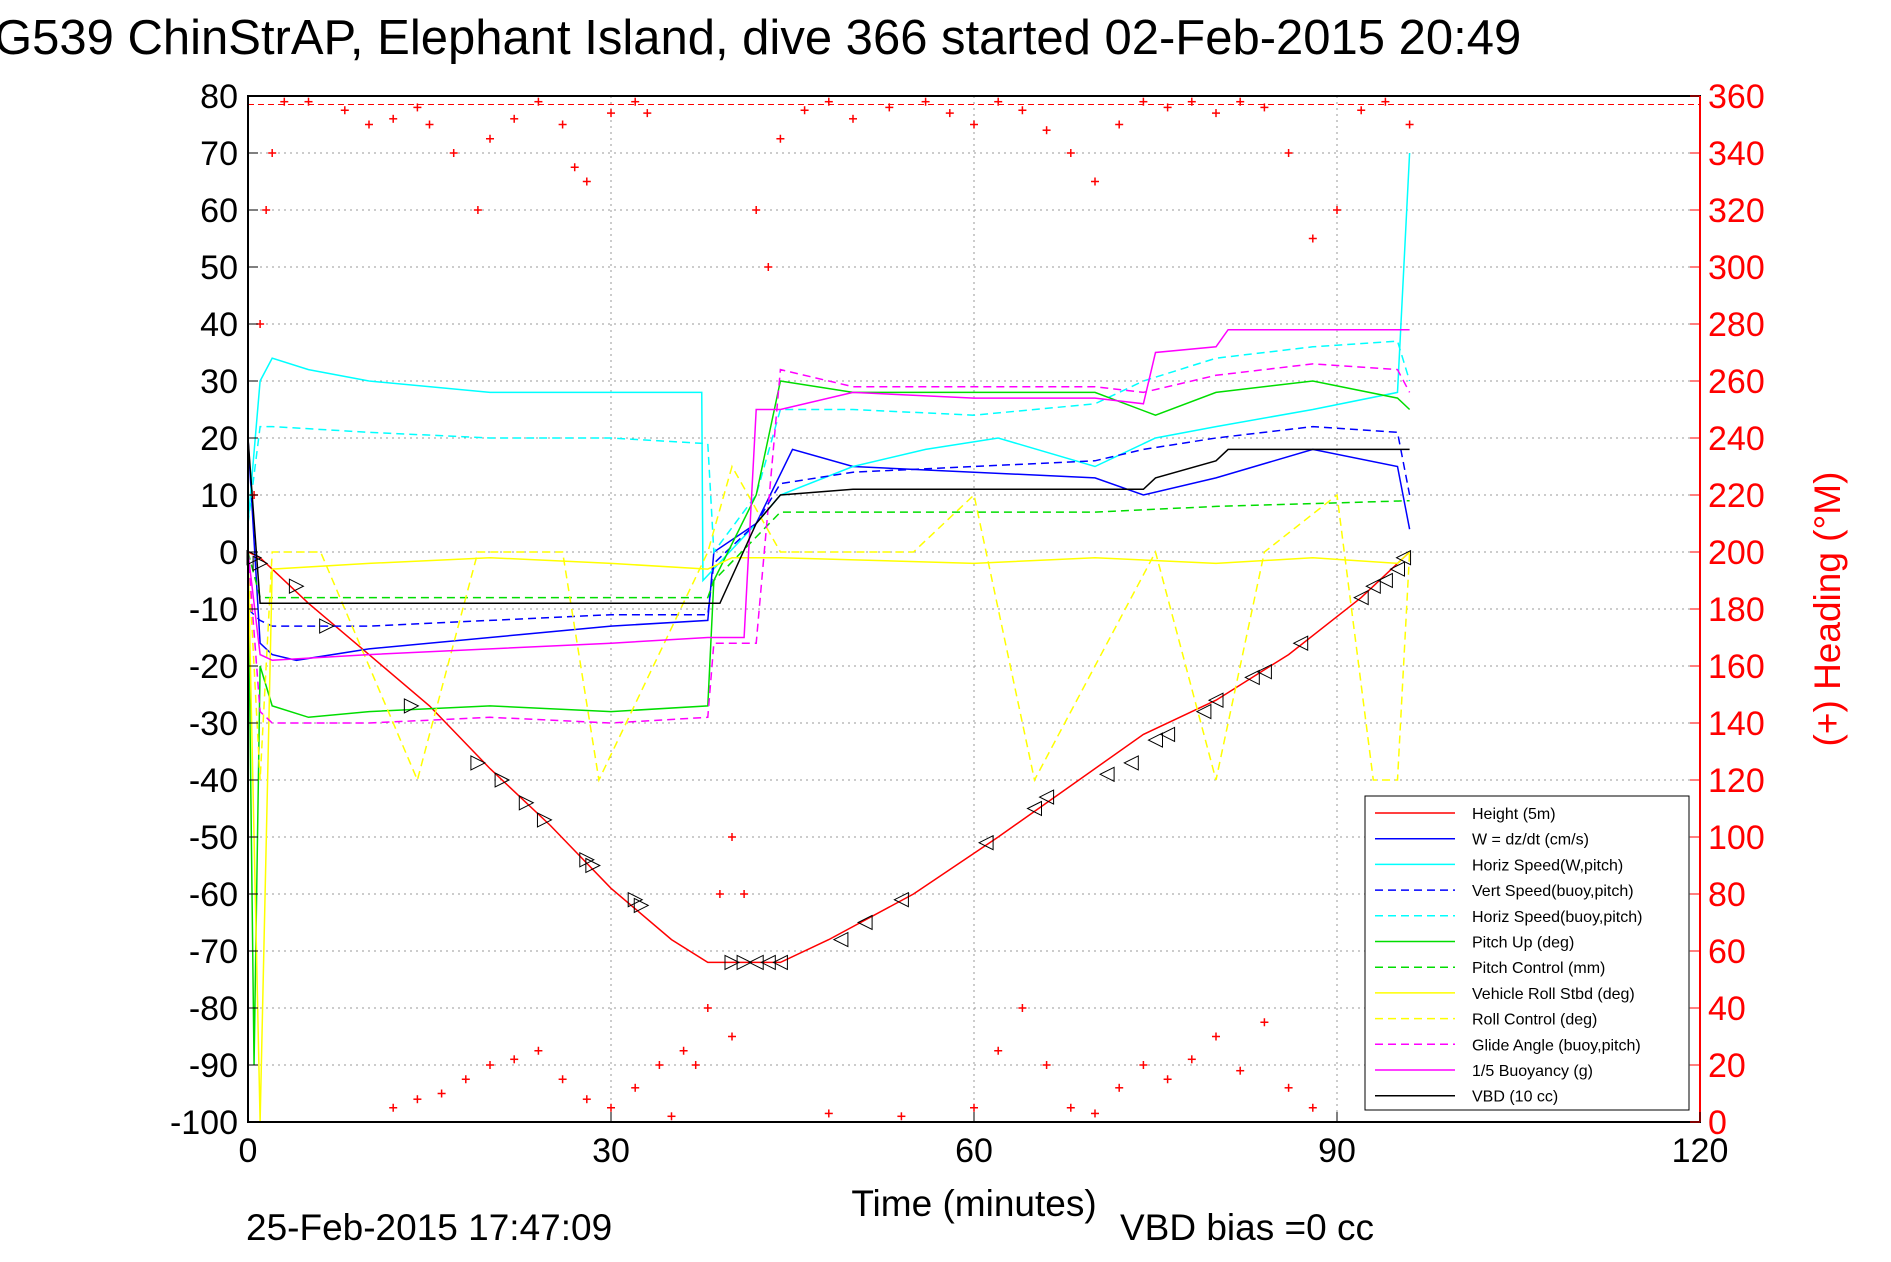 The height and width of the screenshot is (1262, 1891). Describe the element at coordinates (1514, 814) in the screenshot. I see `legend-label: Height (5m)` at that location.